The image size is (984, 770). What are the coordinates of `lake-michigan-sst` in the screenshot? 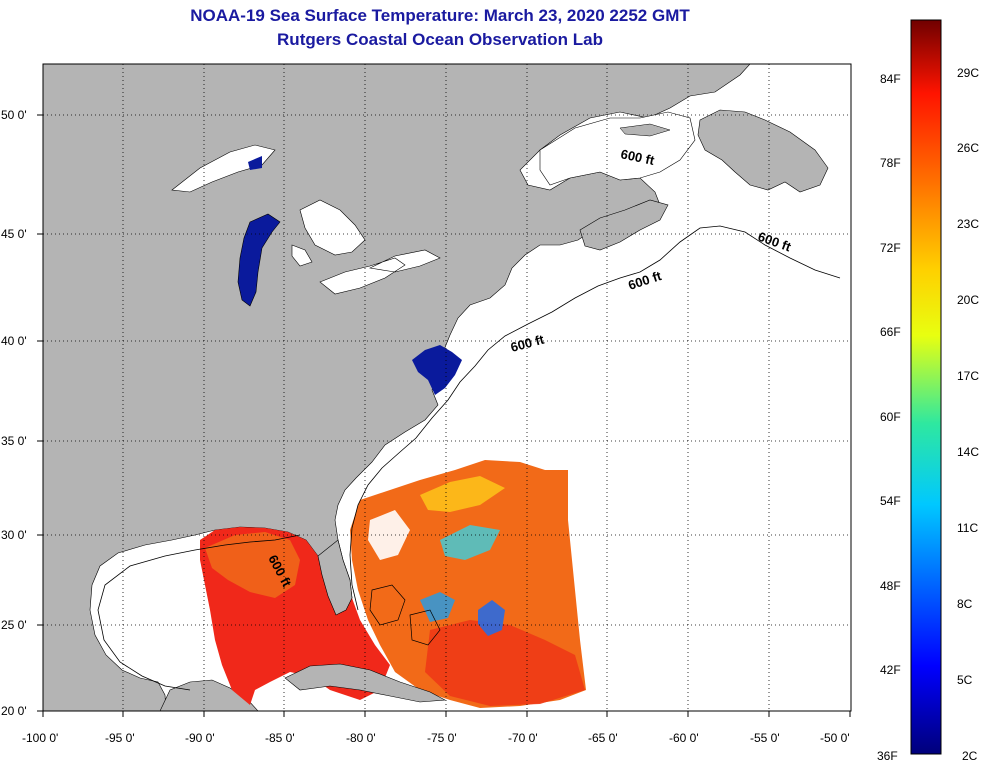 It's located at (259, 260).